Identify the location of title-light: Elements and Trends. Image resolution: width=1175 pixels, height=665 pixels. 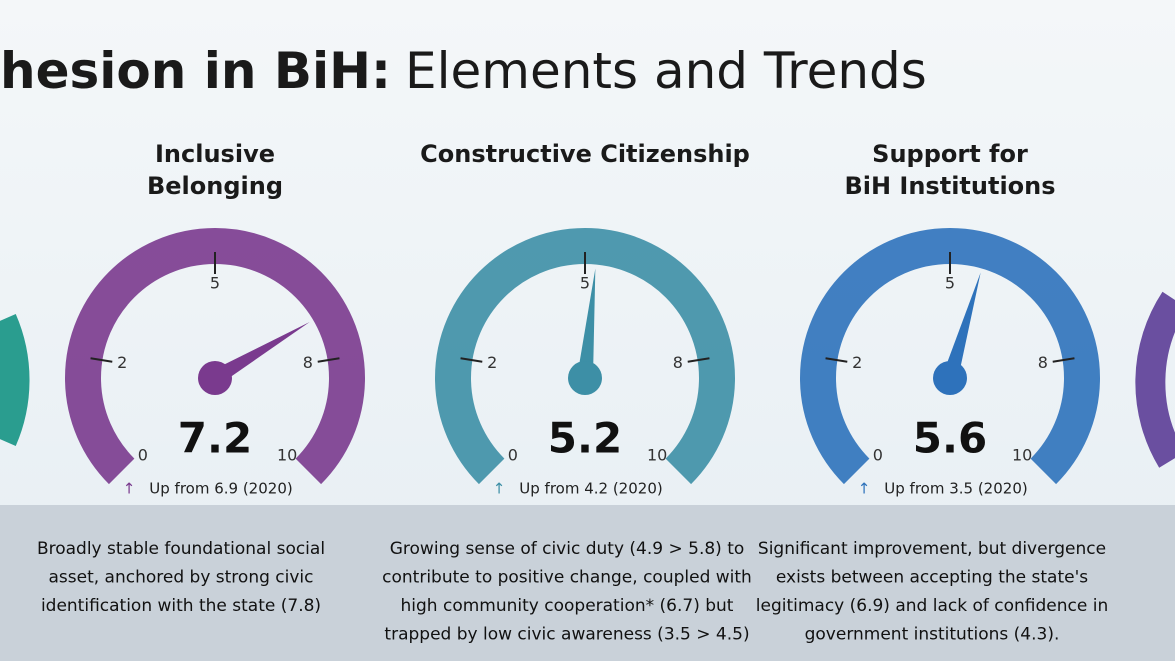
(666, 71).